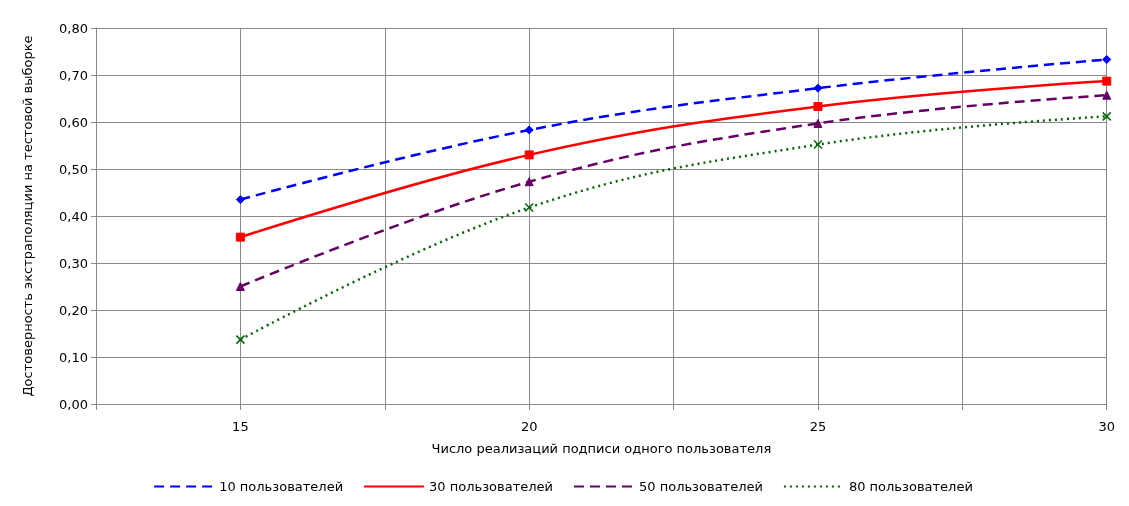 Image resolution: width=1129 pixels, height=506 pixels. I want to click on y-tick-label: 0,10, so click(73, 357).